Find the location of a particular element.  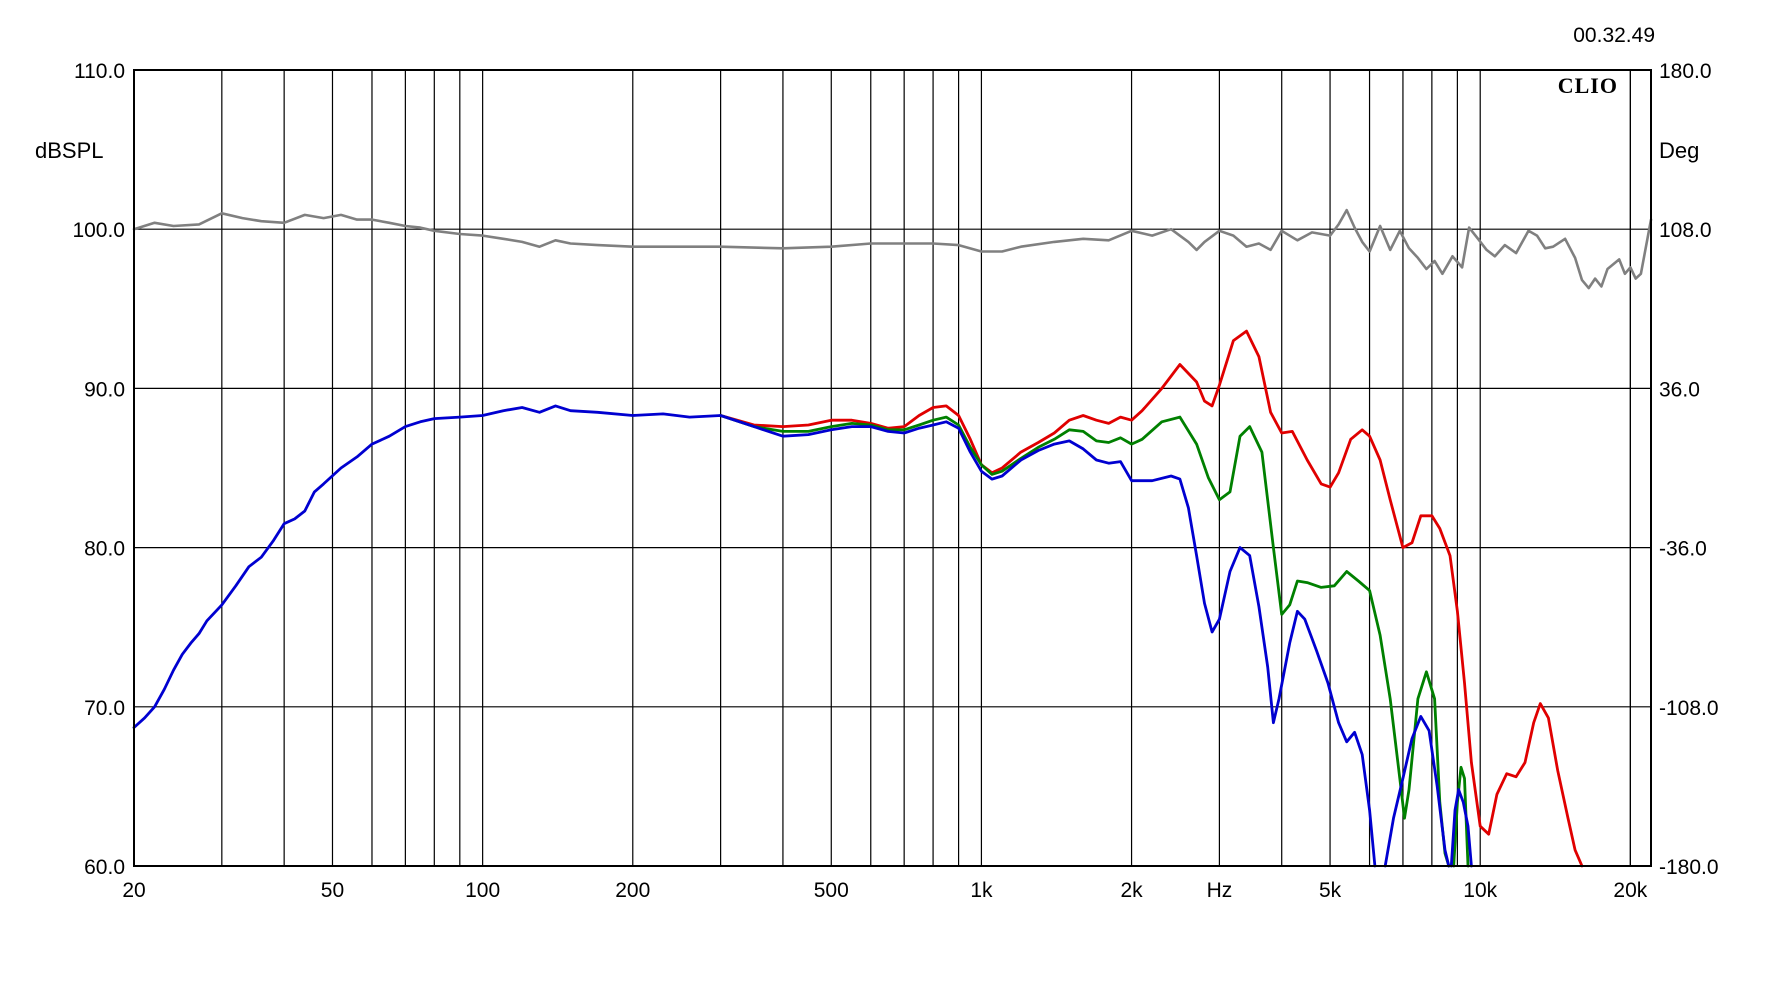

y-tick-label-right: -108.0 is located at coordinates (1689, 708).